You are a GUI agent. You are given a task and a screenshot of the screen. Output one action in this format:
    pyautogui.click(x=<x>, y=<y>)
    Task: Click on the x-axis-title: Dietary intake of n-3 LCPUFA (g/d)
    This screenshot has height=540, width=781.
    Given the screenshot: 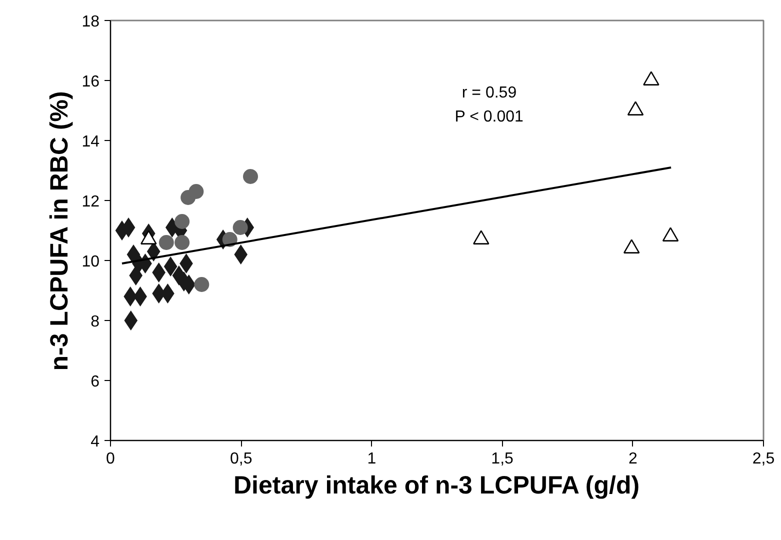 What is the action you would take?
    pyautogui.click(x=437, y=486)
    